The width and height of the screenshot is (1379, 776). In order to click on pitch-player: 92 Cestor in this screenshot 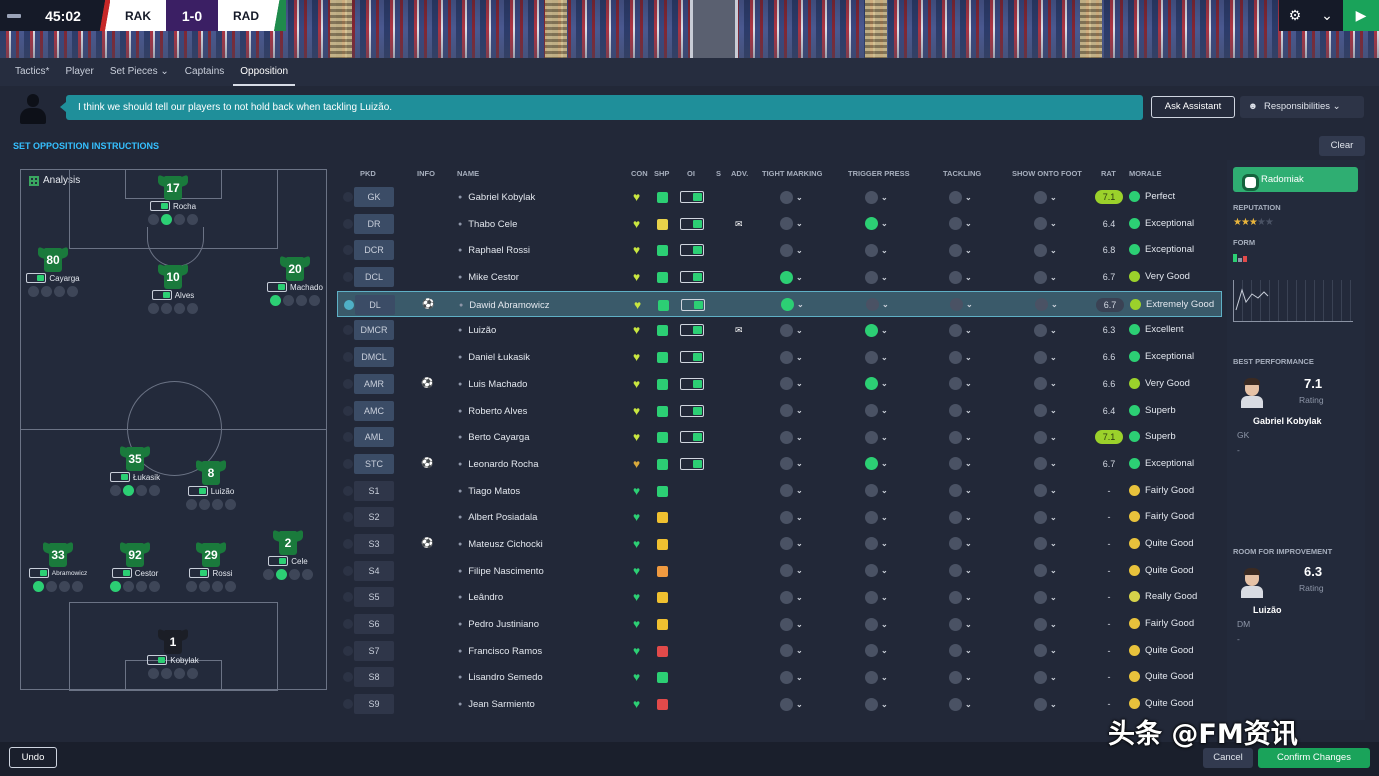, I will do `click(135, 566)`.